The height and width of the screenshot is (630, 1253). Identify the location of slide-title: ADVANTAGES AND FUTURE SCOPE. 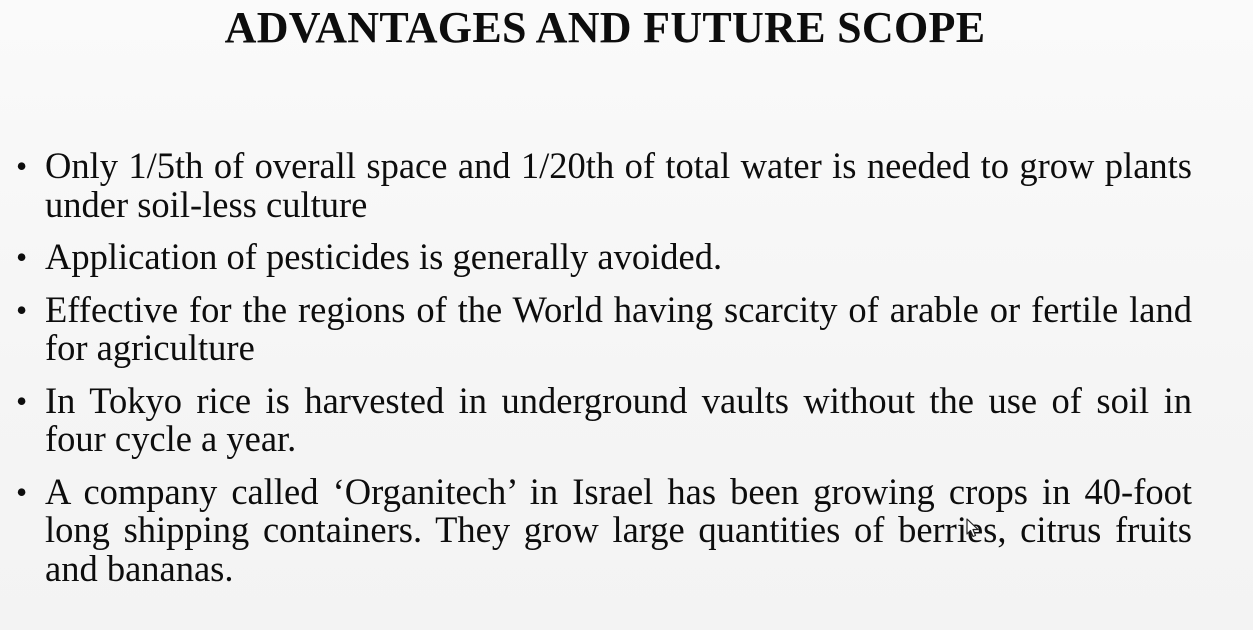
(605, 27).